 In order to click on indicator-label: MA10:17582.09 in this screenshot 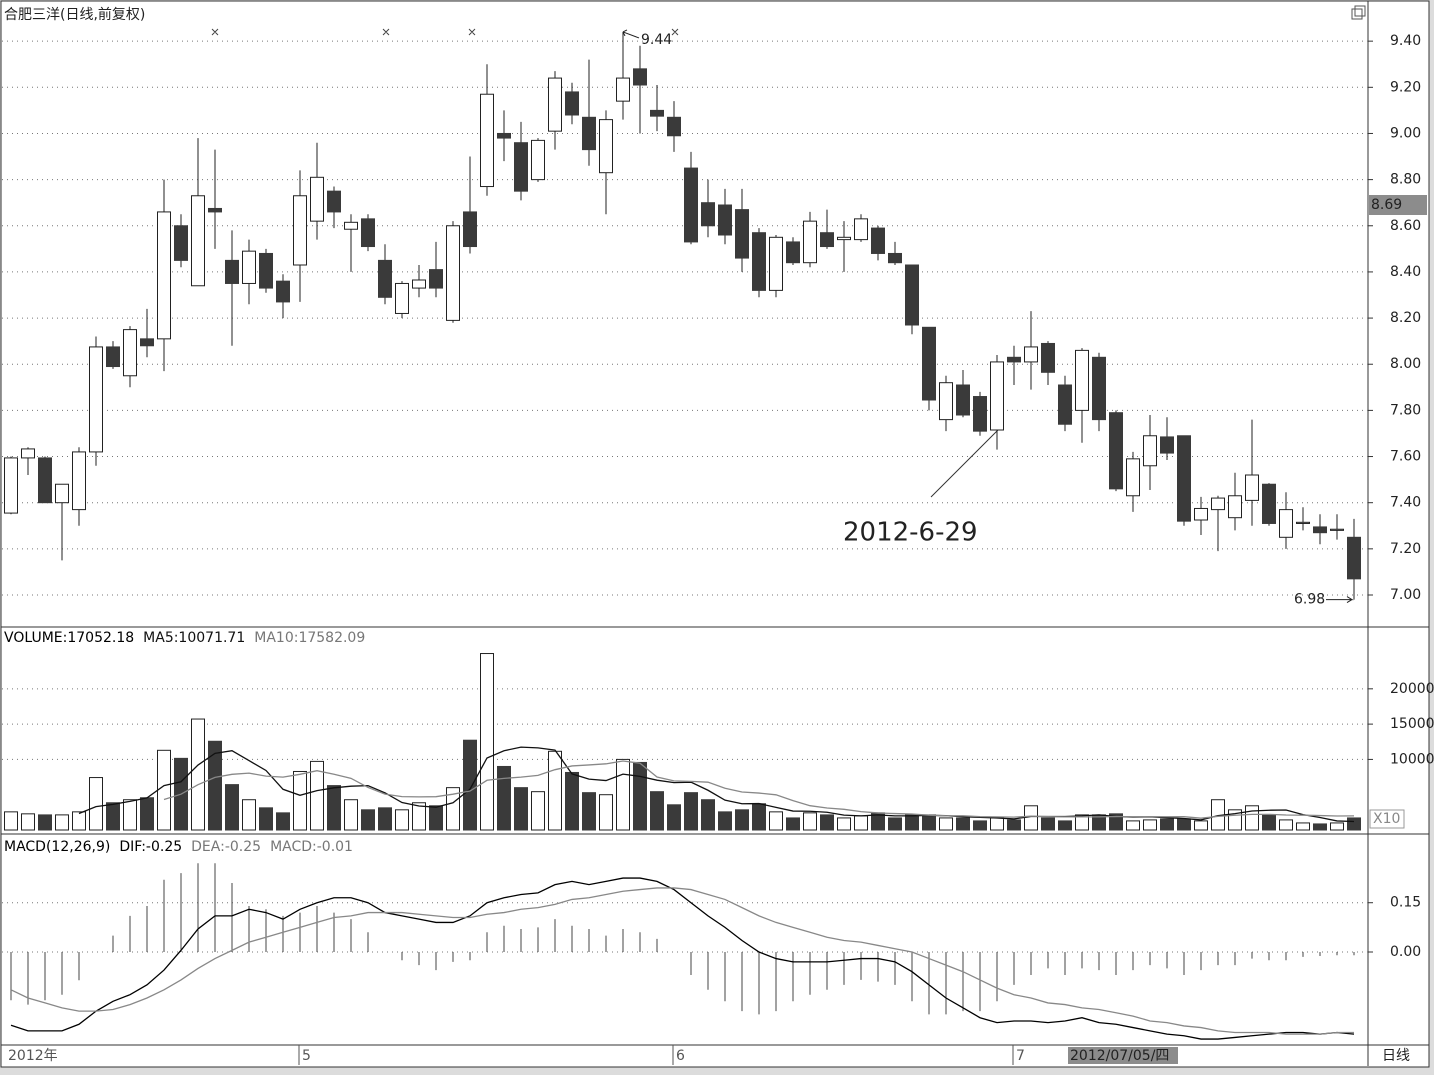, I will do `click(309, 638)`.